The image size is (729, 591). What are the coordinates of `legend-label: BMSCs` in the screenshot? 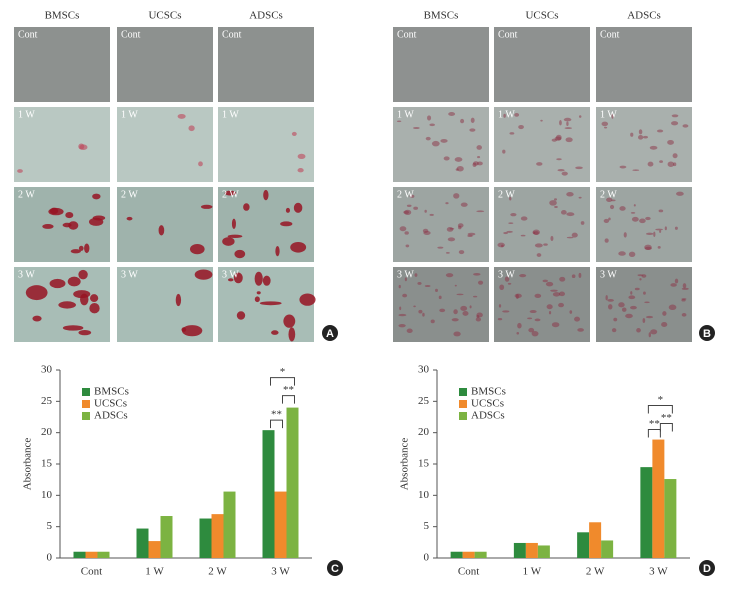 It's located at (488, 392).